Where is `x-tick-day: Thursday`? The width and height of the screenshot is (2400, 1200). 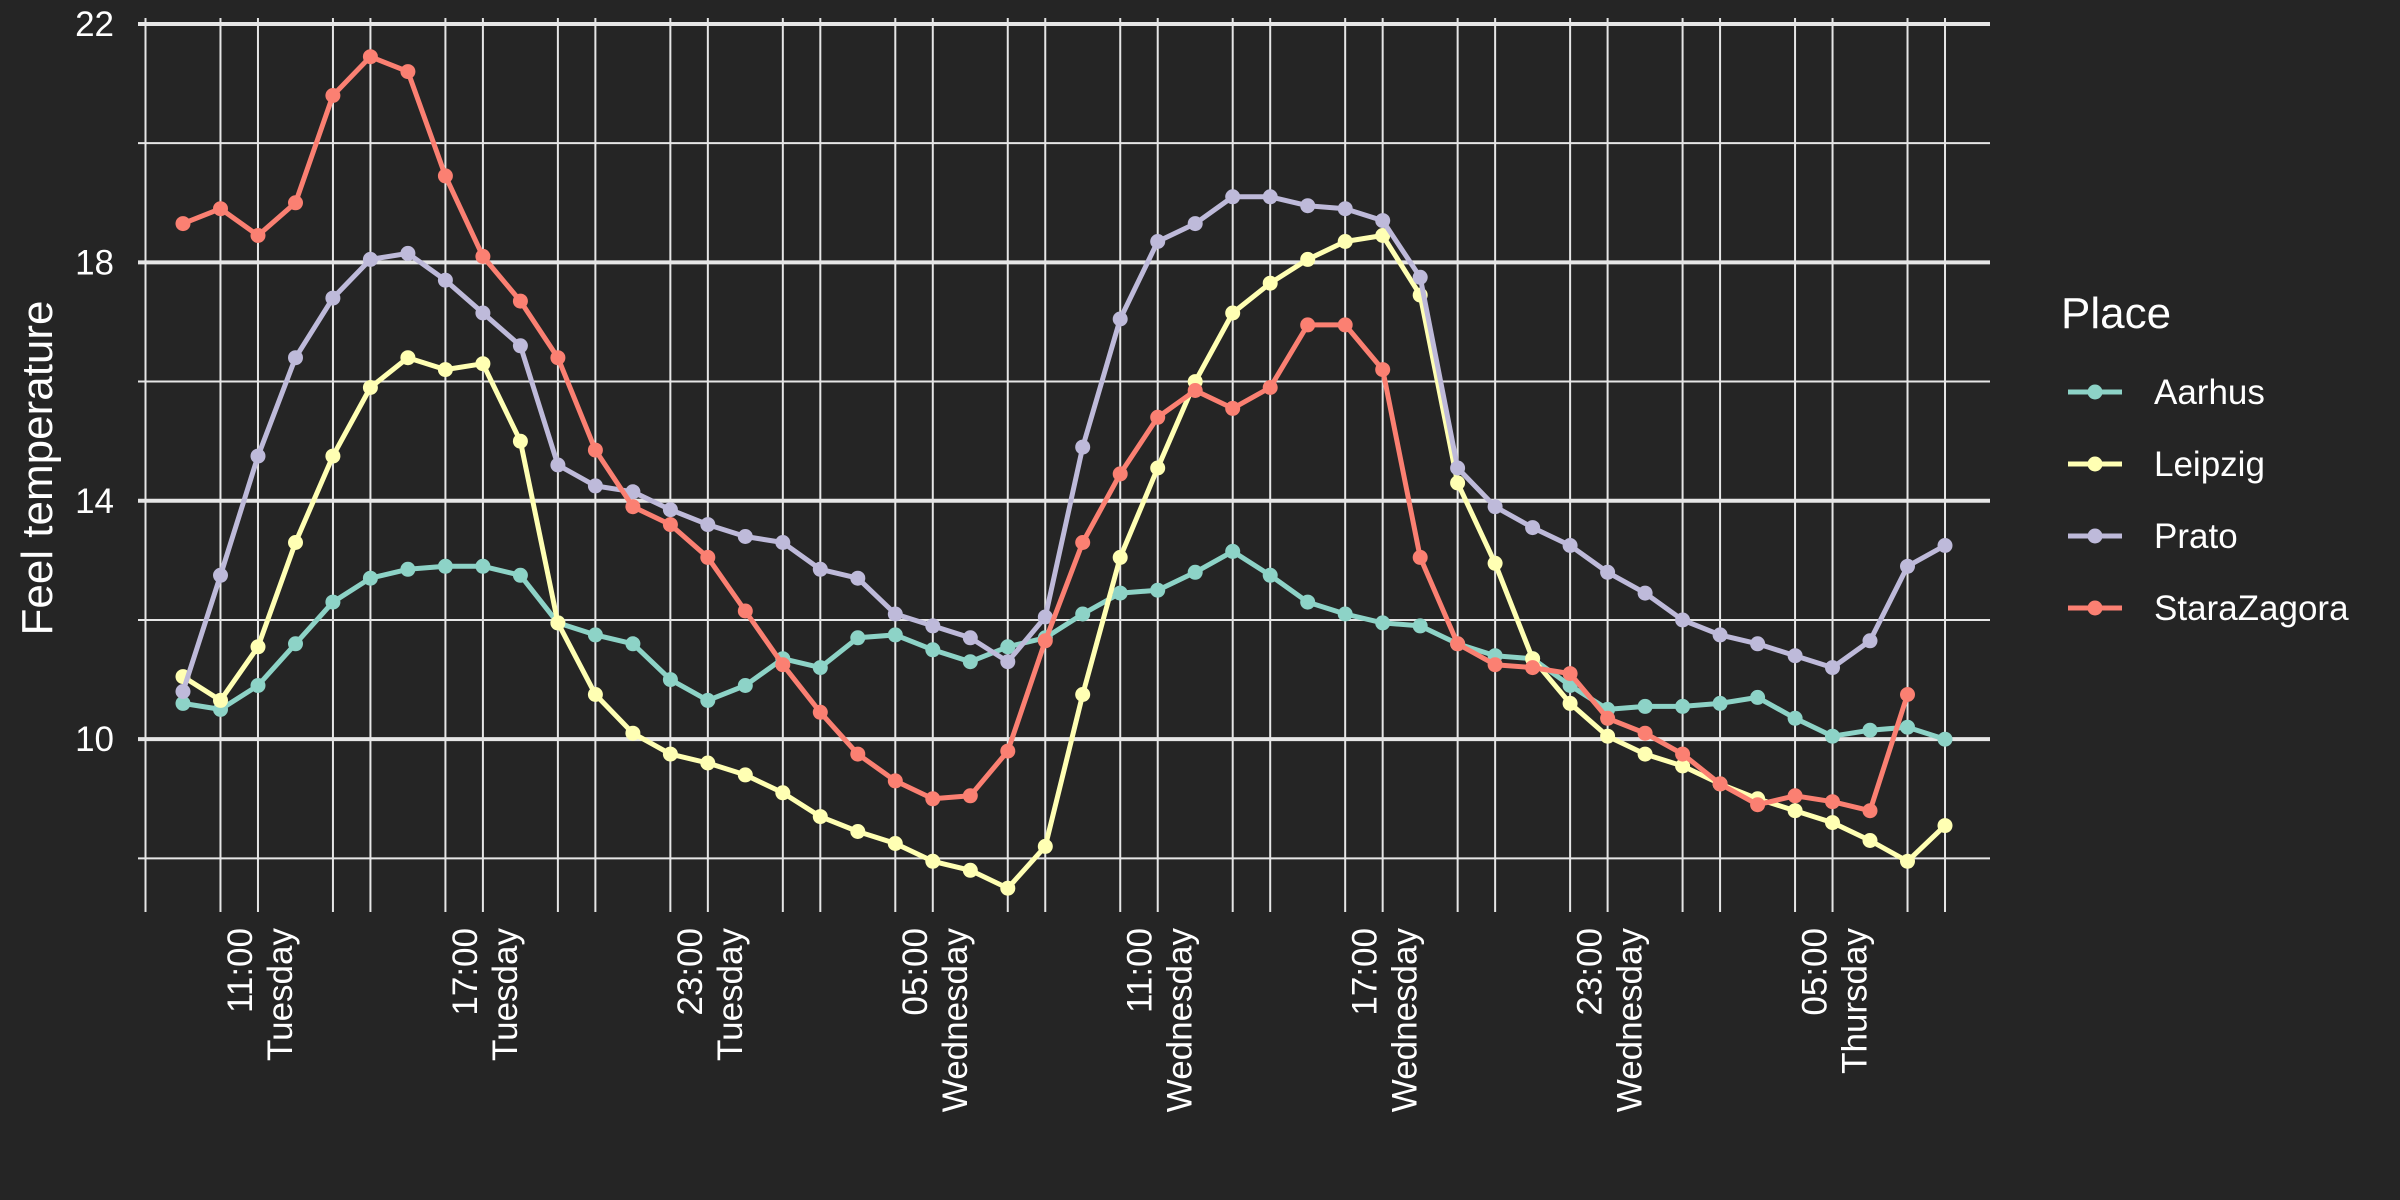 x-tick-day: Thursday is located at coordinates (1855, 1001).